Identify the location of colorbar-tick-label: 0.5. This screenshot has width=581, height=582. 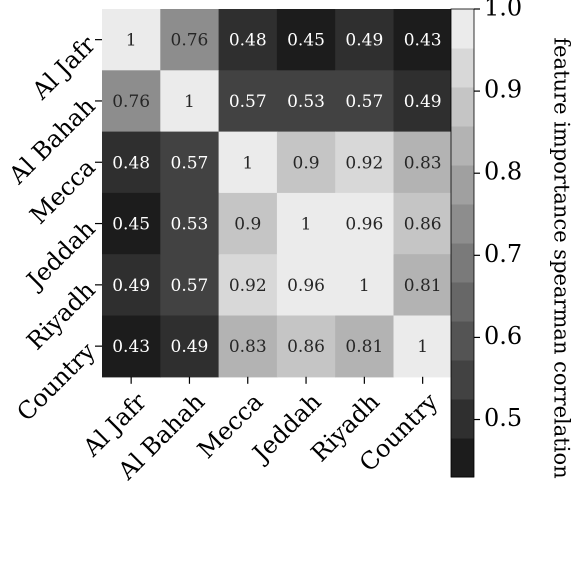
(503, 418).